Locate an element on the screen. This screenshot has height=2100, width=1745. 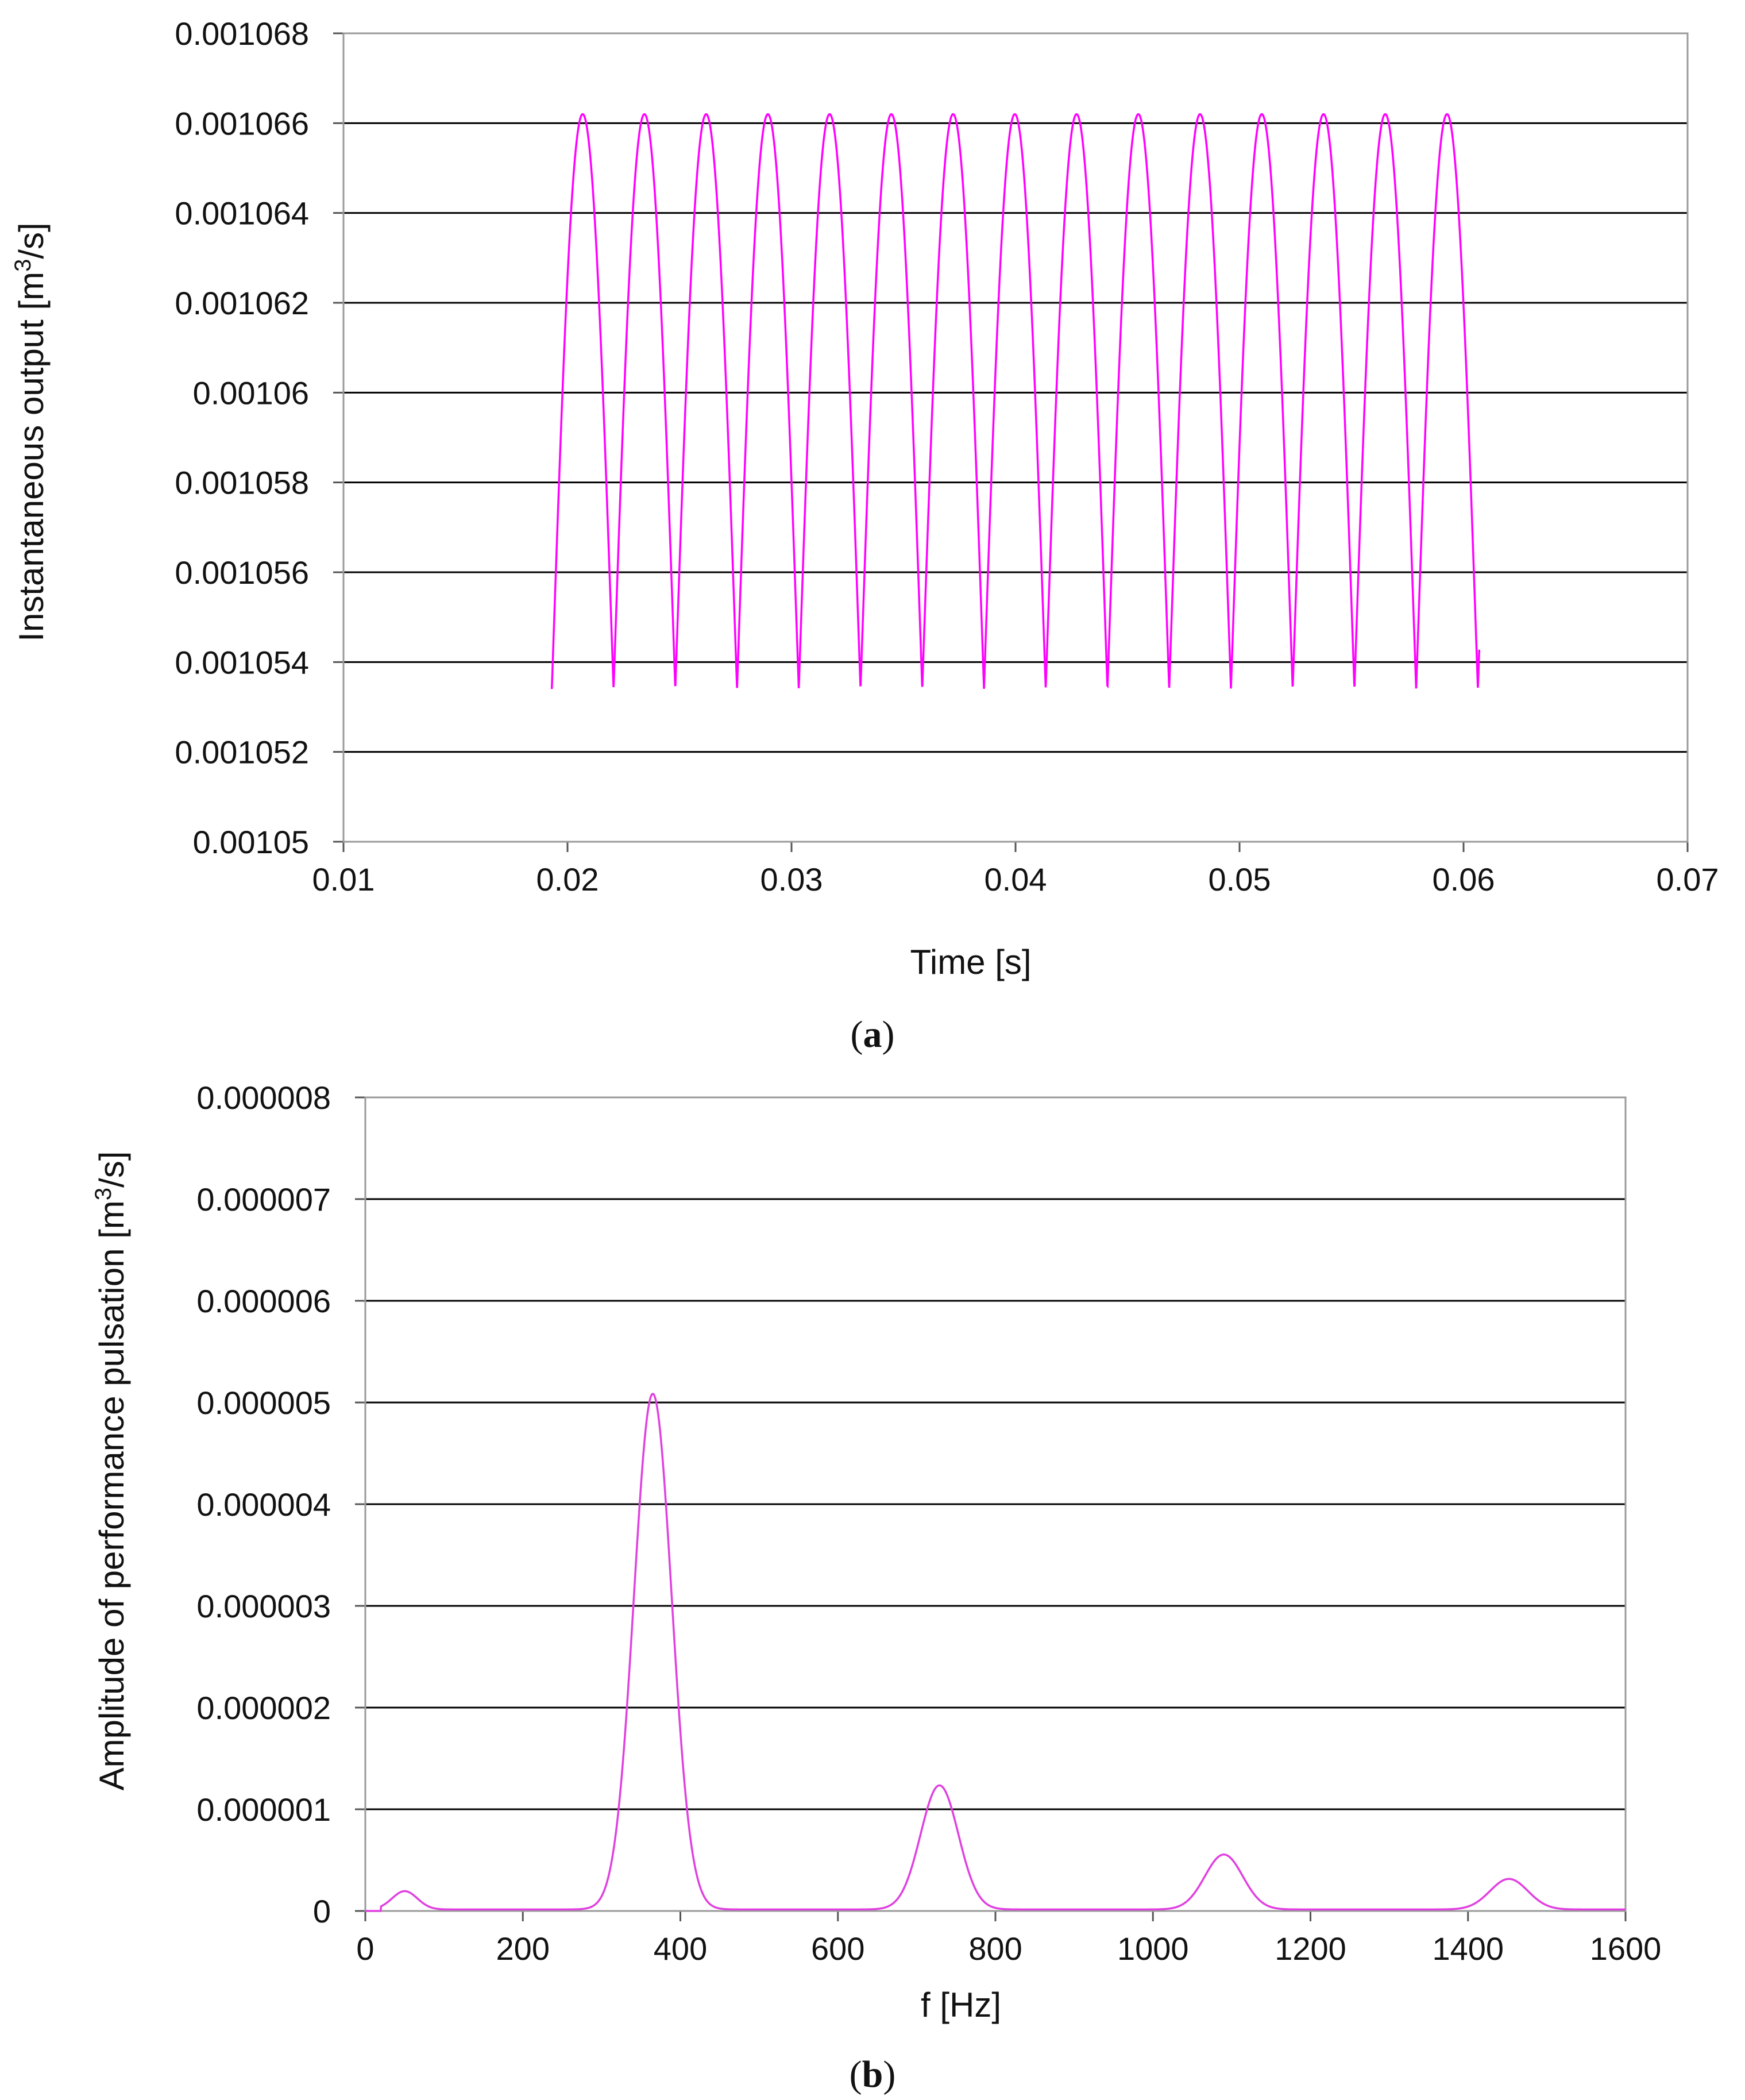
chart-b-y-tick-label: 0.000007 is located at coordinates (263, 1199).